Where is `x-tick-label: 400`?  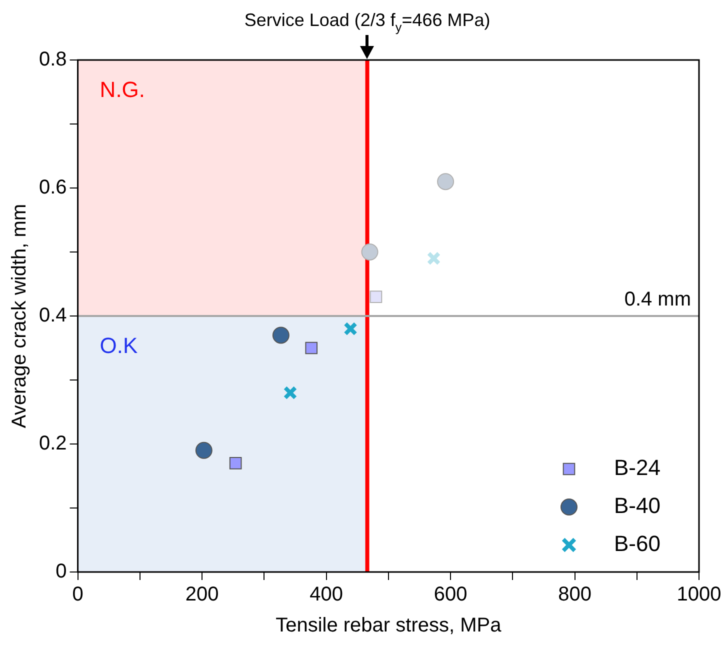
x-tick-label: 400 is located at coordinates (326, 595).